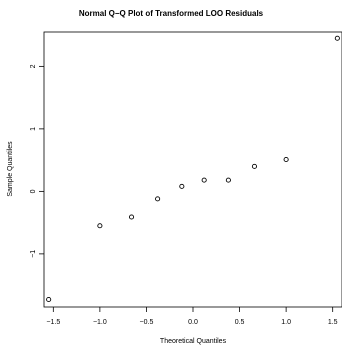 Image resolution: width=342 pixels, height=346 pixels. What do you see at coordinates (192, 316) in the screenshot?
I see `x-axis: −1.5 −1.0 −0.5 0.0 0.5 1.0 1.5` at bounding box center [192, 316].